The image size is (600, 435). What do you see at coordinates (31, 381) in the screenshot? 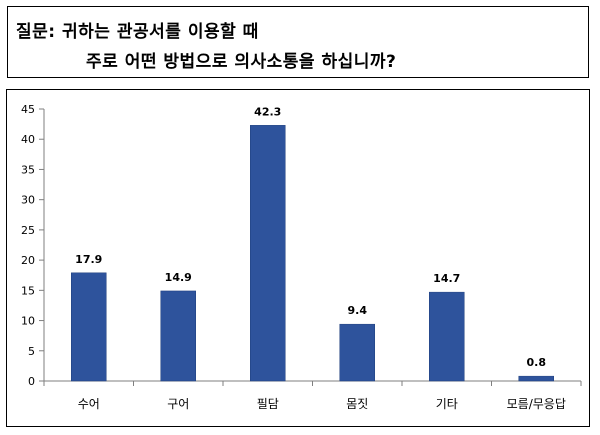
I see `y-tick-label: 0` at bounding box center [31, 381].